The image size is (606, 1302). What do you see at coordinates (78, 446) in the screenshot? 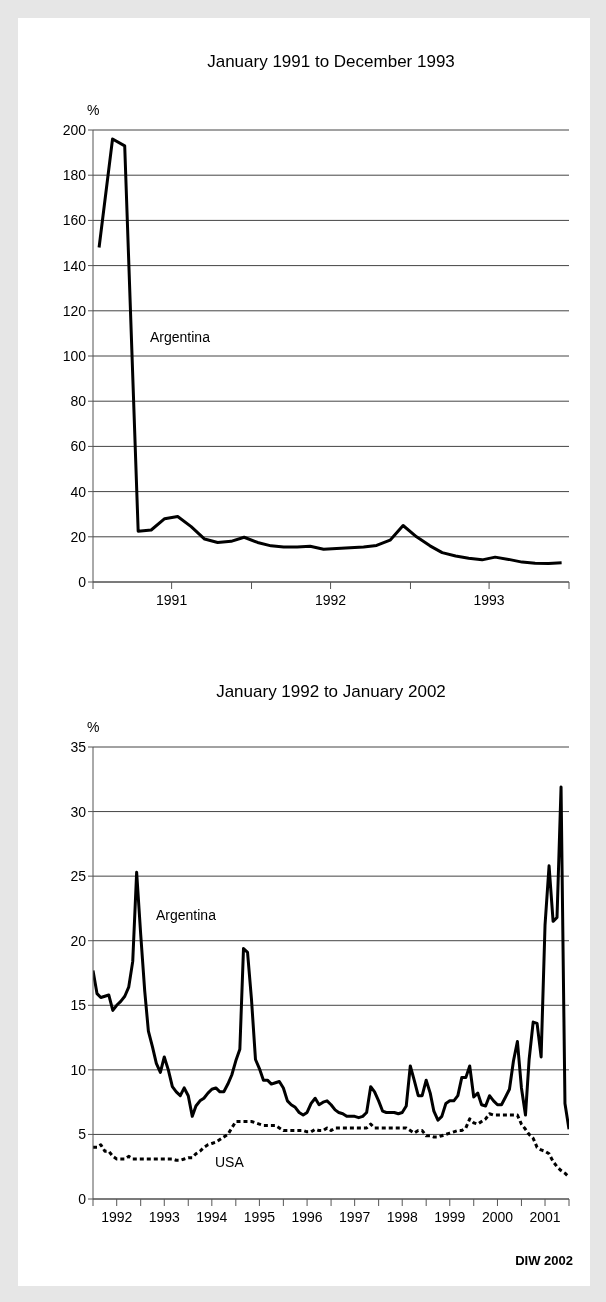
I see `y-tick-label: 60` at bounding box center [78, 446].